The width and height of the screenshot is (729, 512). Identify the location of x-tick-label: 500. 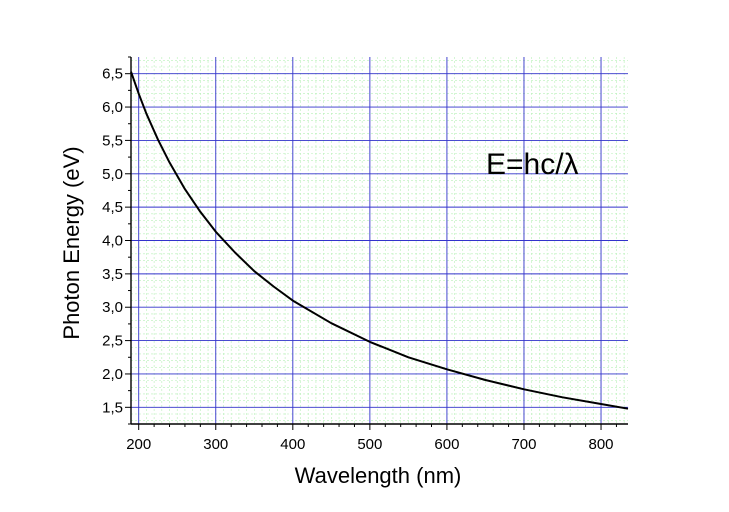
(369, 444).